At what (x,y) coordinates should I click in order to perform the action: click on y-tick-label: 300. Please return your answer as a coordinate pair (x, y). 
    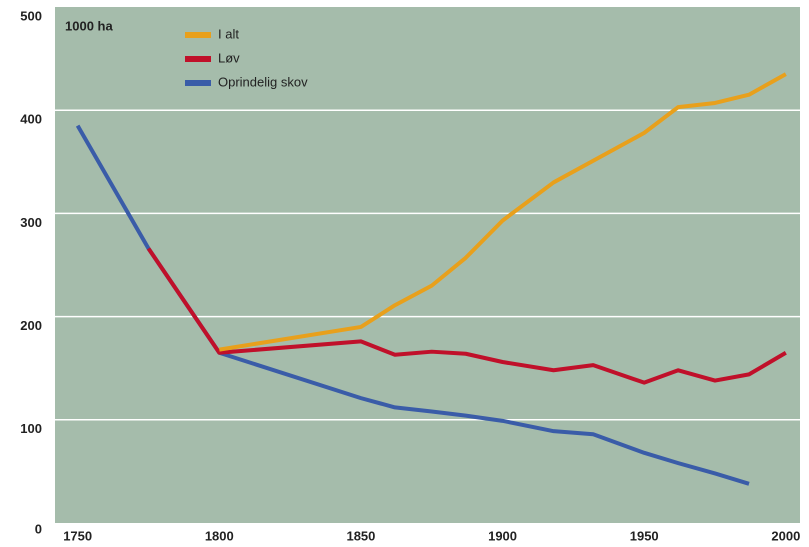
    Looking at the image, I should click on (31, 222).